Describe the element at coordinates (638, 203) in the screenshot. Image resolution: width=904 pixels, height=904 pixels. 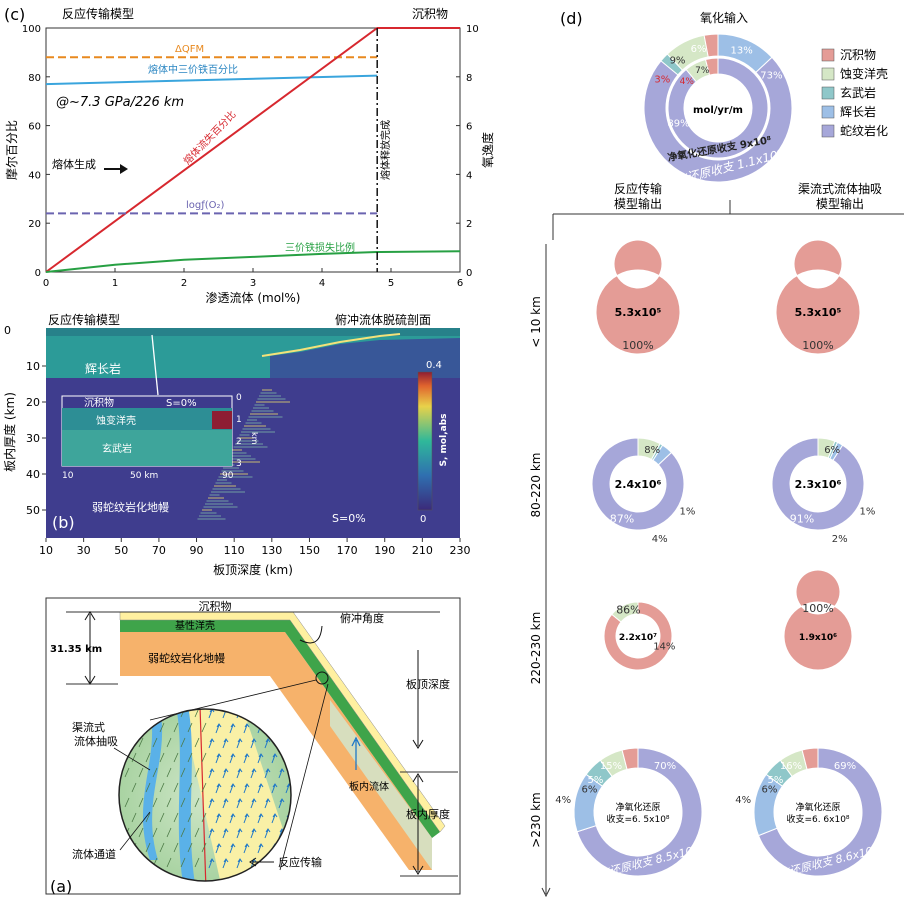
I see `col-left-line-2: 模型输出` at that location.